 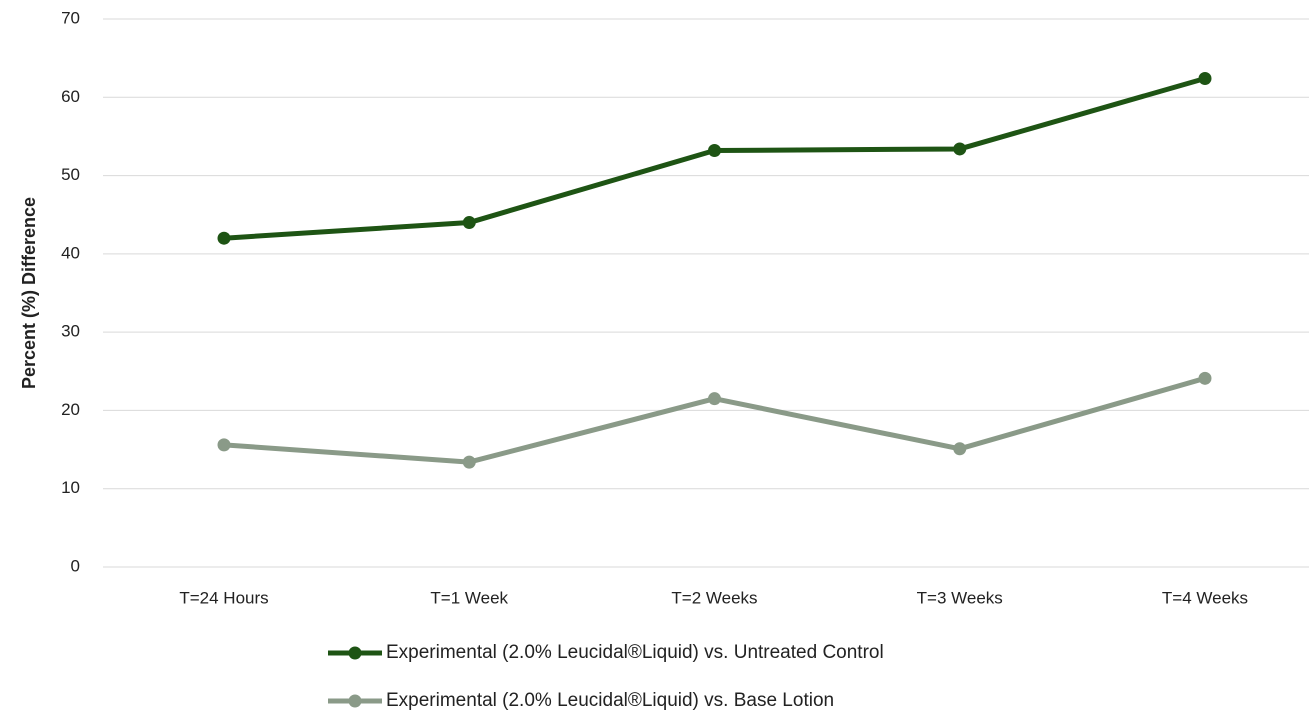 What do you see at coordinates (75, 565) in the screenshot?
I see `y-tick-label: 0` at bounding box center [75, 565].